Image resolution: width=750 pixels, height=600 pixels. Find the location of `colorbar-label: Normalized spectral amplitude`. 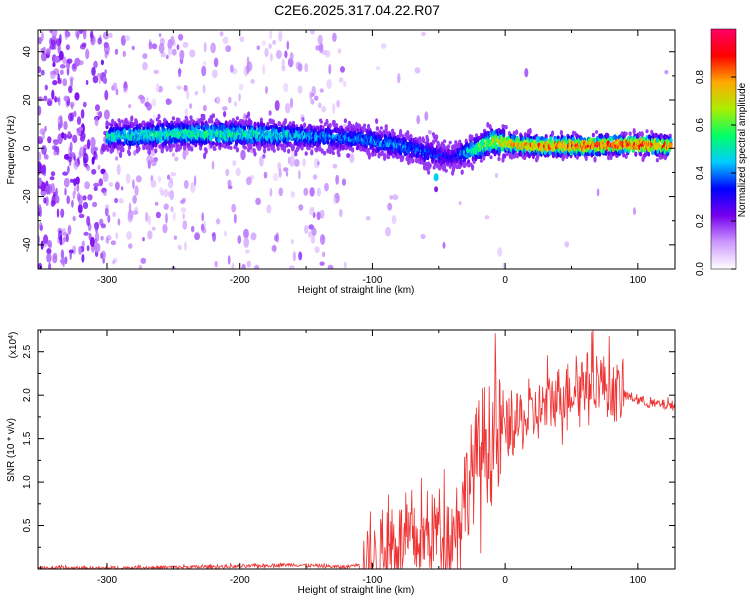

colorbar-label: Normalized spectral amplitude is located at coordinates (742, 149).